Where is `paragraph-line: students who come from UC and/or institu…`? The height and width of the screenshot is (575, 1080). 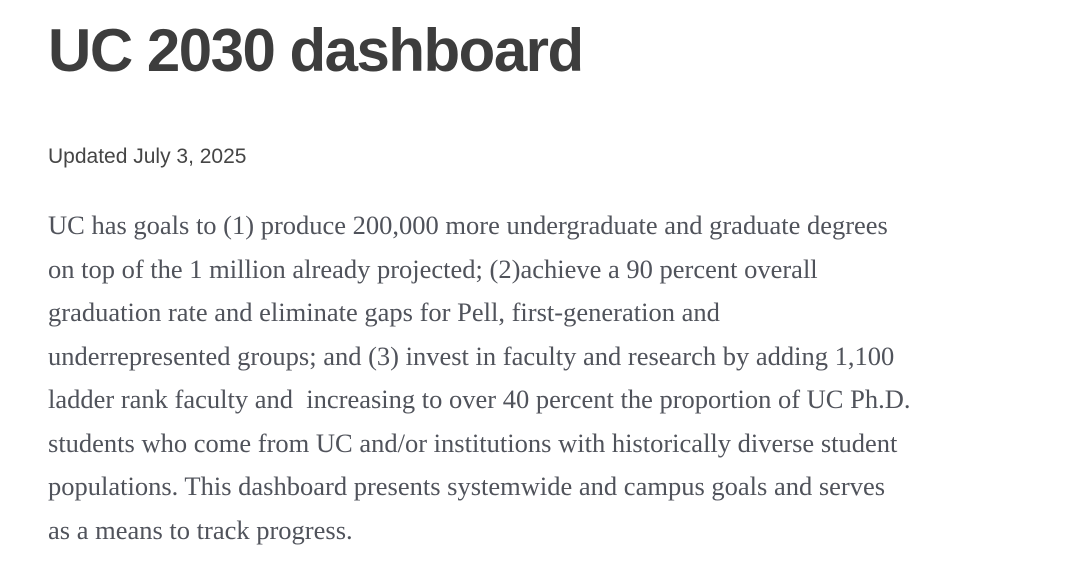
paragraph-line: students who come from UC and/or institu… is located at coordinates (473, 442).